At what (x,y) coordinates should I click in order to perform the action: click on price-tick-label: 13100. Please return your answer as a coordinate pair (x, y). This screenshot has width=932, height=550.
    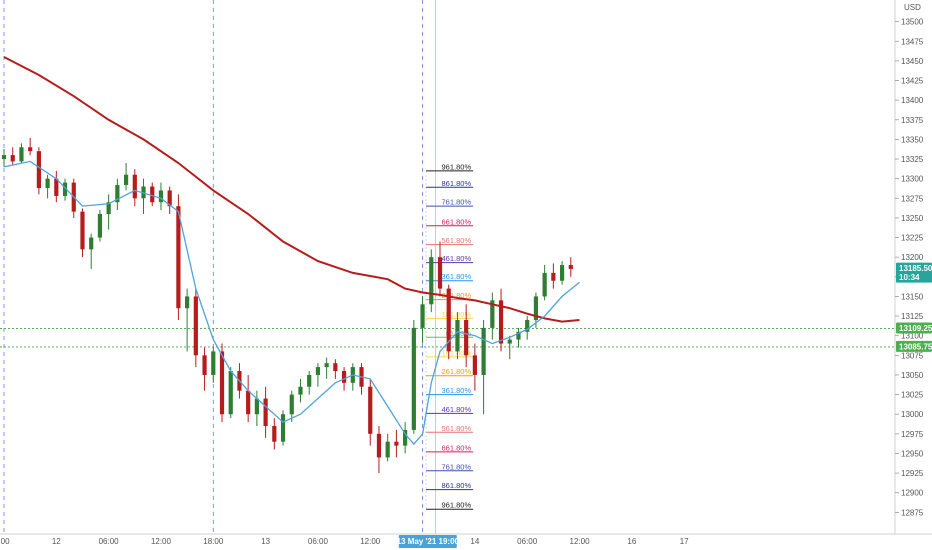
    Looking at the image, I should click on (912, 336).